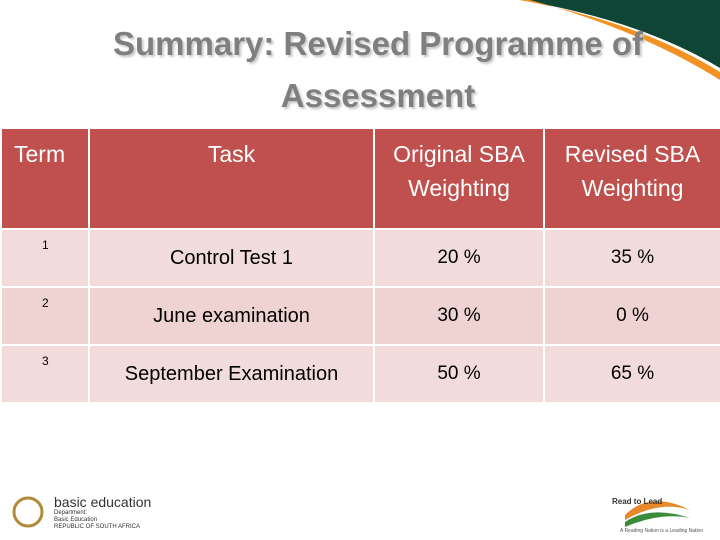 This screenshot has height=540, width=720. Describe the element at coordinates (459, 178) in the screenshot. I see `header-cell: Original SBA Weighting` at that location.